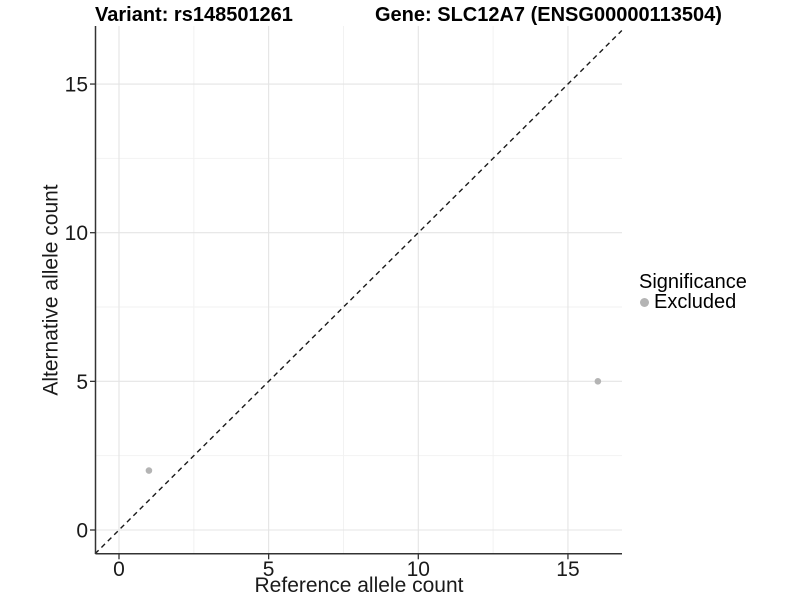  Describe the element at coordinates (693, 282) in the screenshot. I see `legend-title: Significance` at that location.